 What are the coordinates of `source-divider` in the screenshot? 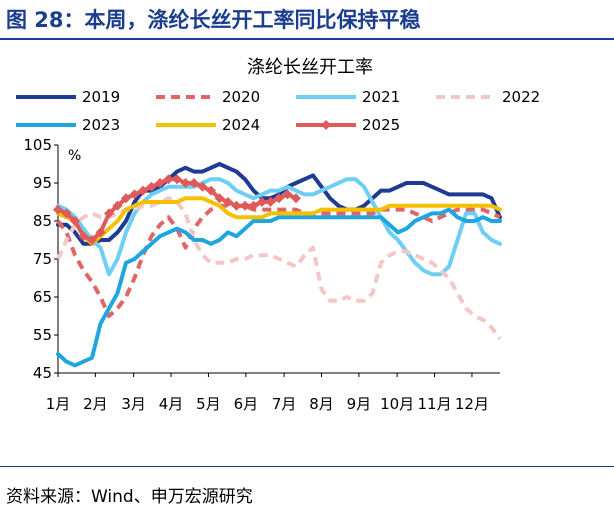 It's located at (307, 466).